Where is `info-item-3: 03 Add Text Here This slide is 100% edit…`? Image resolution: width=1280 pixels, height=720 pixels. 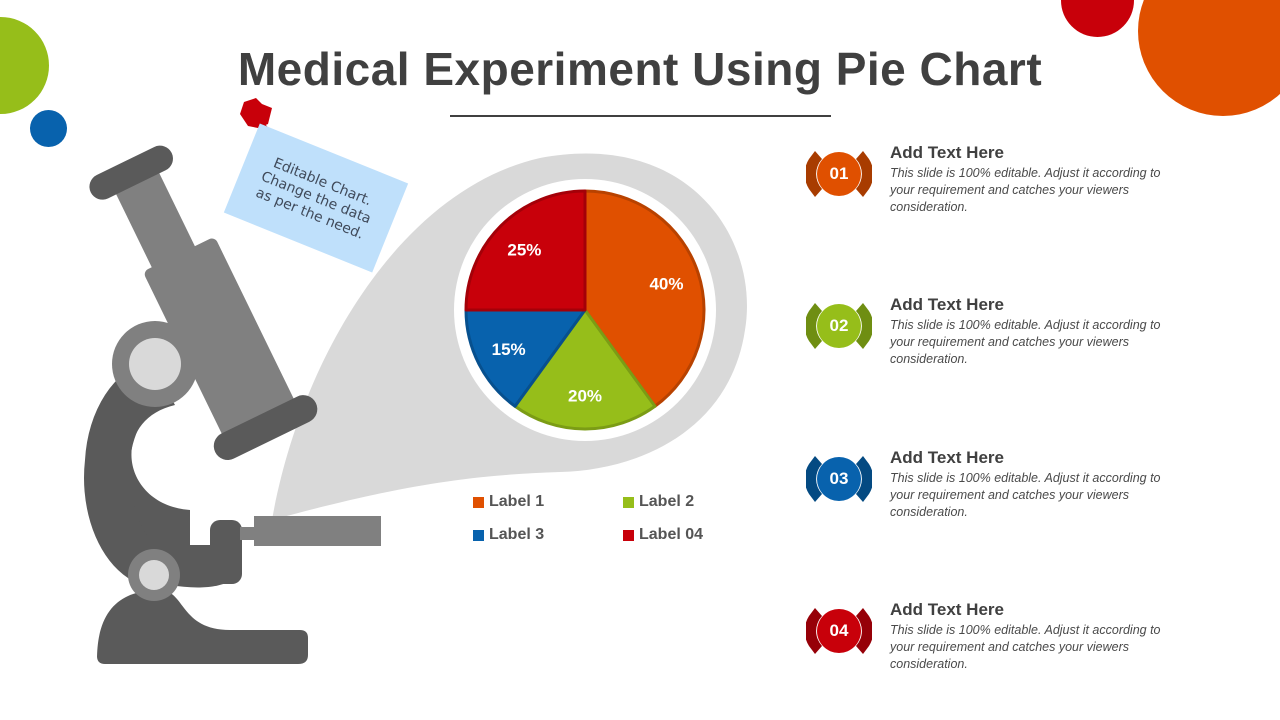
info-item-3: 03 Add Text Here This slide is 100% edit… is located at coordinates (1016, 488).